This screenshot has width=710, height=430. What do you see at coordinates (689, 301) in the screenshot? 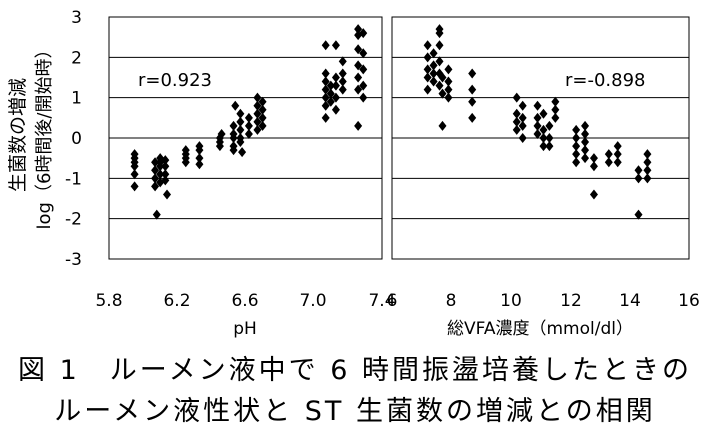
I see `x-tick-label: 16` at bounding box center [689, 301].